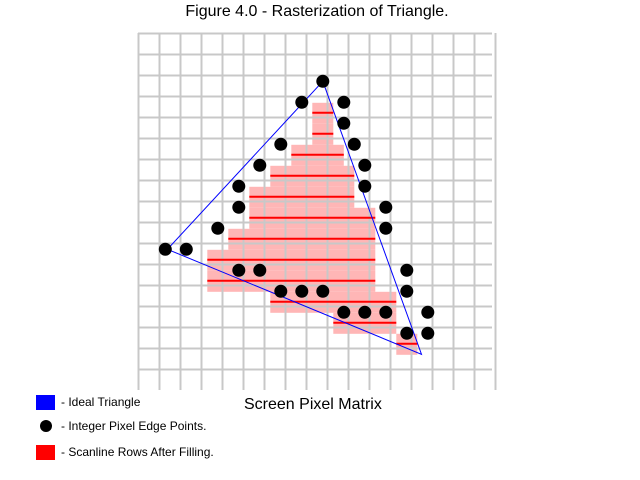  What do you see at coordinates (137, 452) in the screenshot?
I see `legend-label: - Scanline Rows After Filling.` at bounding box center [137, 452].